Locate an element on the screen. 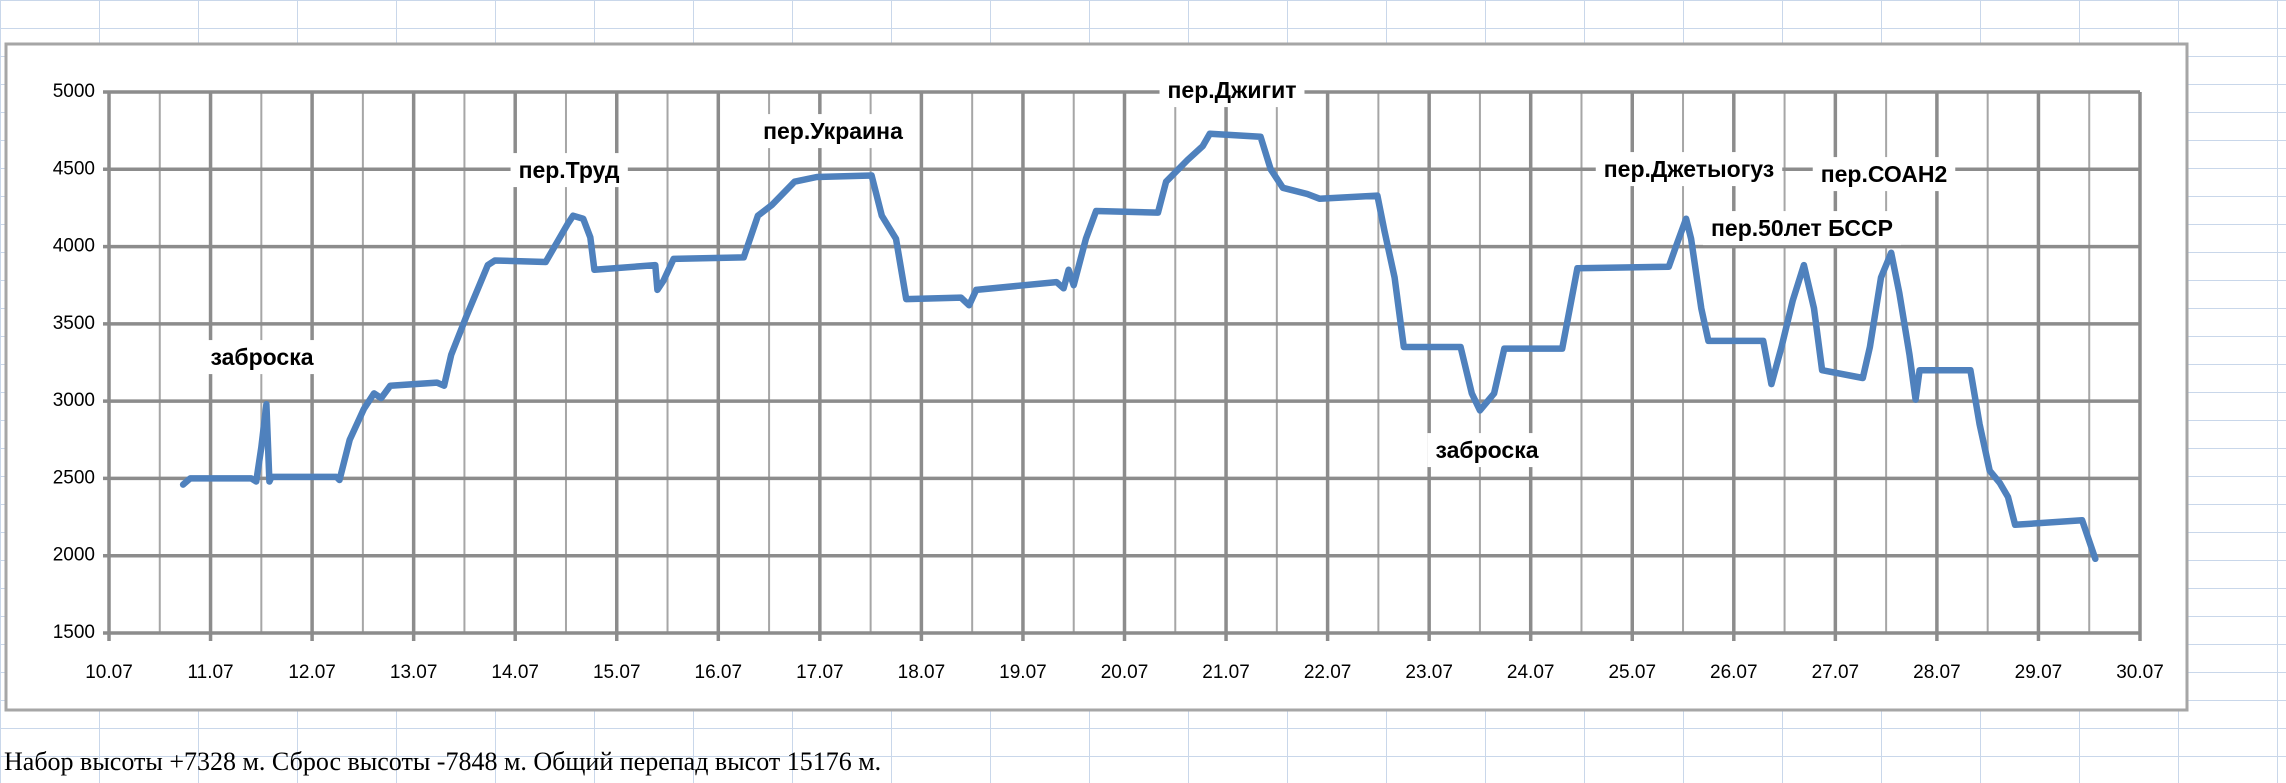 The image size is (2286, 783). y-tick-label: 2000 is located at coordinates (74, 555).